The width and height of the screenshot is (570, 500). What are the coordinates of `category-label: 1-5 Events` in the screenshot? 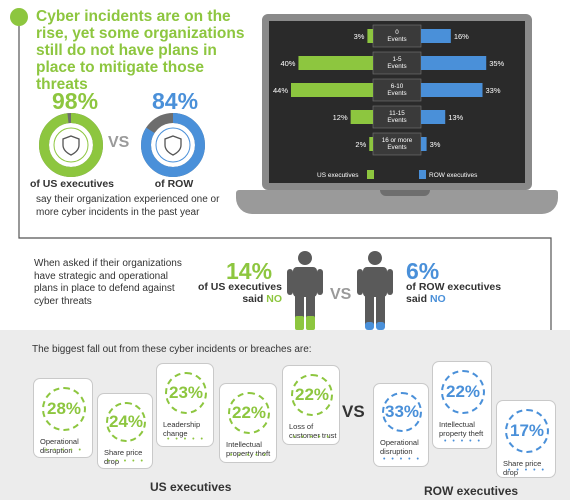 It's located at (396, 63).